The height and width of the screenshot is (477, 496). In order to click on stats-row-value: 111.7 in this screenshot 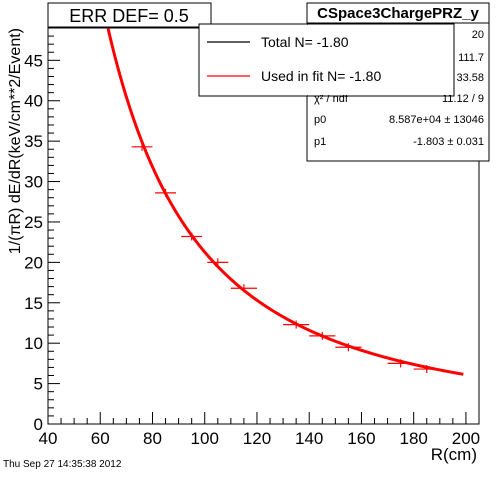, I will do `click(471, 58)`.